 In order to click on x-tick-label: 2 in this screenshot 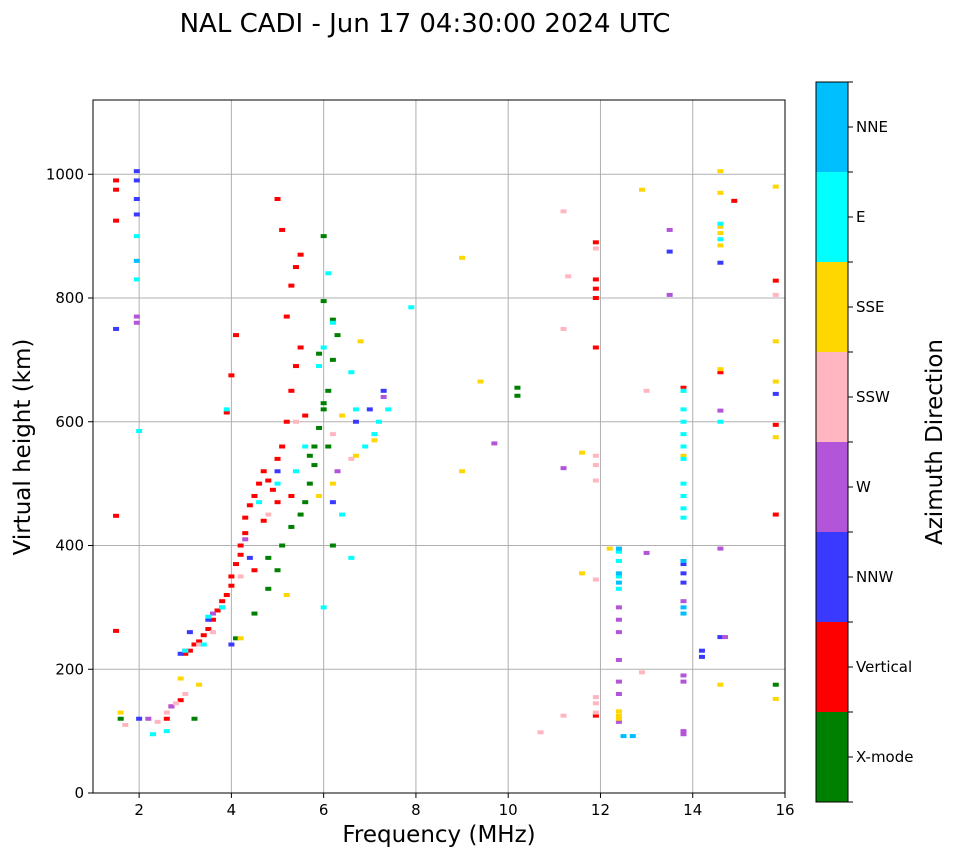, I will do `click(139, 810)`.